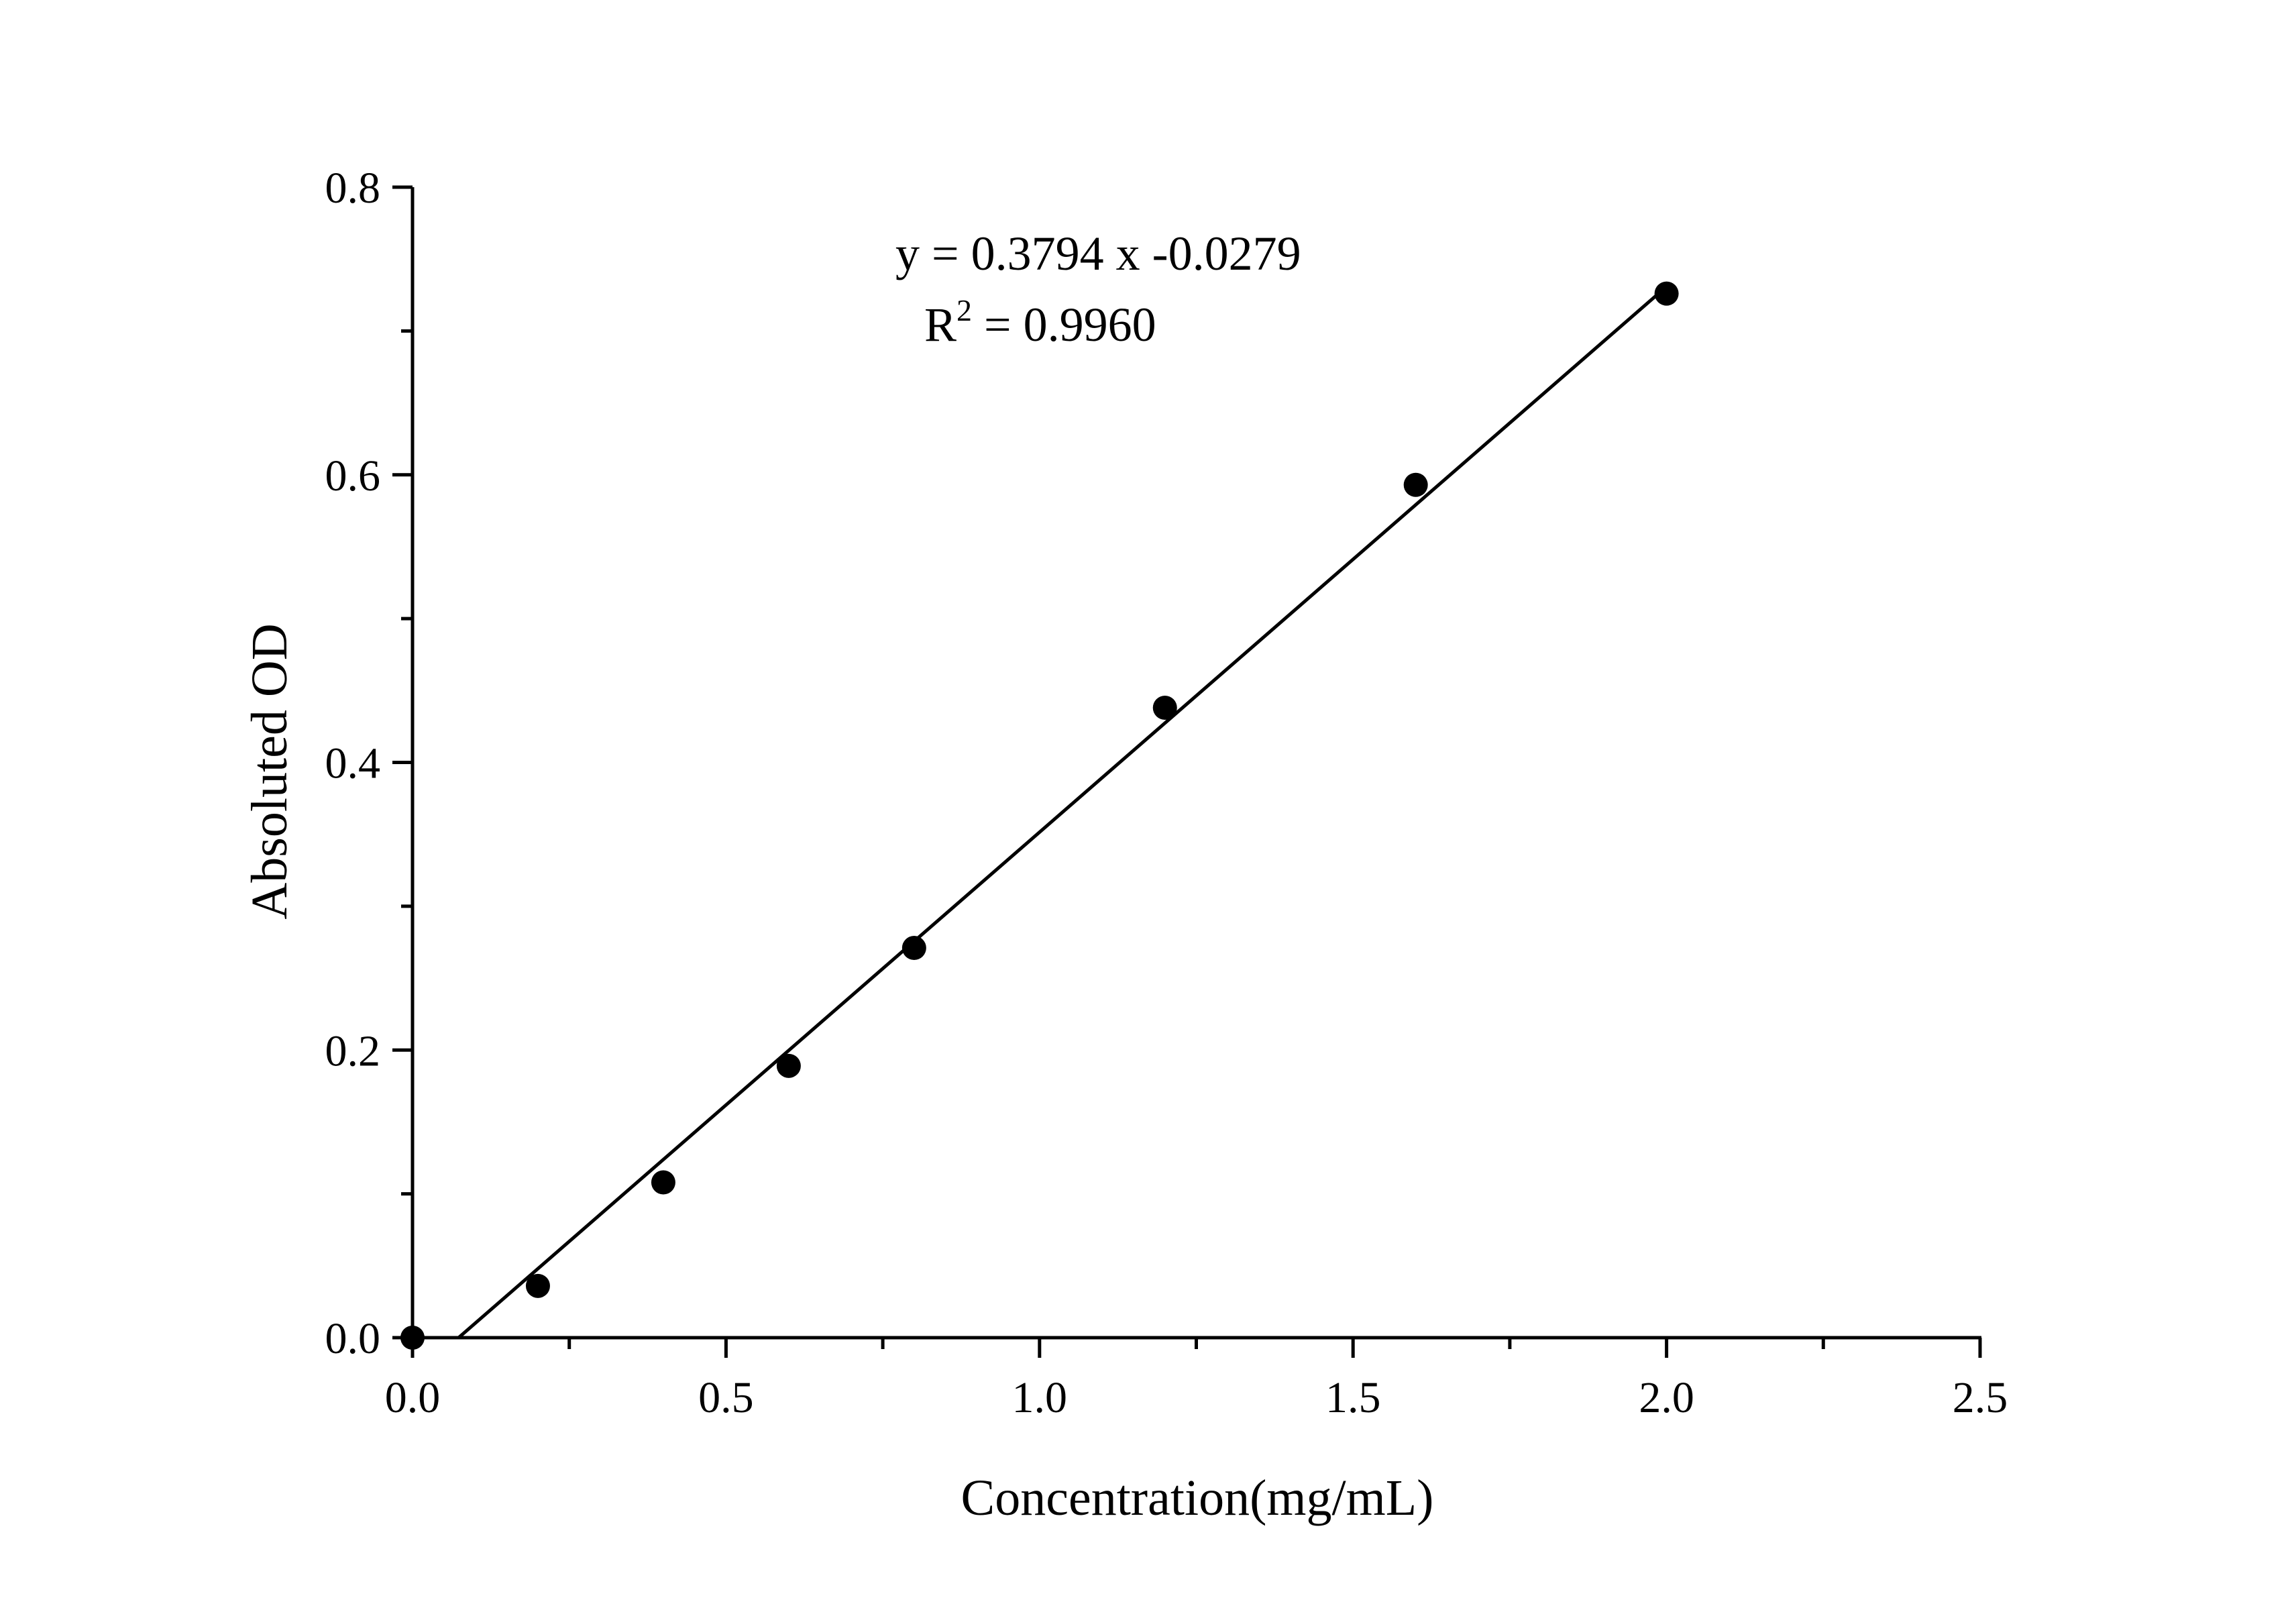  Describe the element at coordinates (1064, 325) in the screenshot. I see `r-squared-value: = 0.9960` at that location.